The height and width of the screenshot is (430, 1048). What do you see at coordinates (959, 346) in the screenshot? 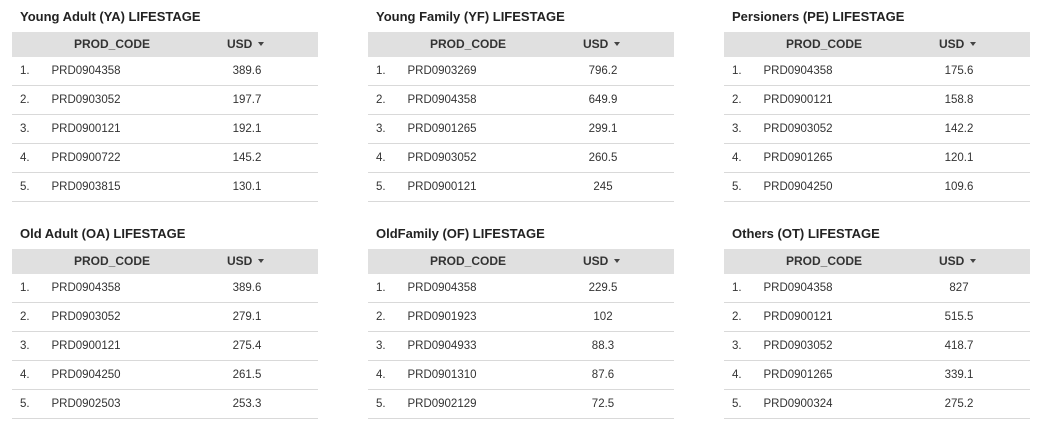
I see `usd-cell: 418.7` at bounding box center [959, 346].